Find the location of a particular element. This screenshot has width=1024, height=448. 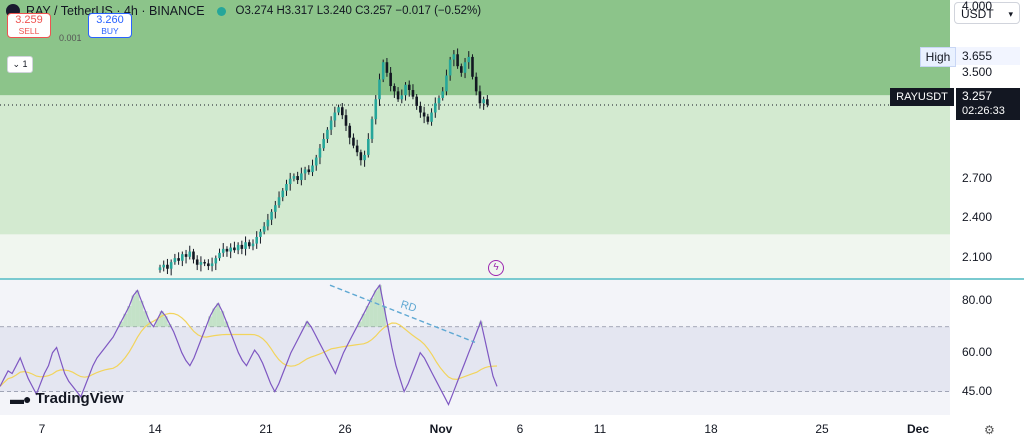

spread-value: 0.001 is located at coordinates (70, 38).